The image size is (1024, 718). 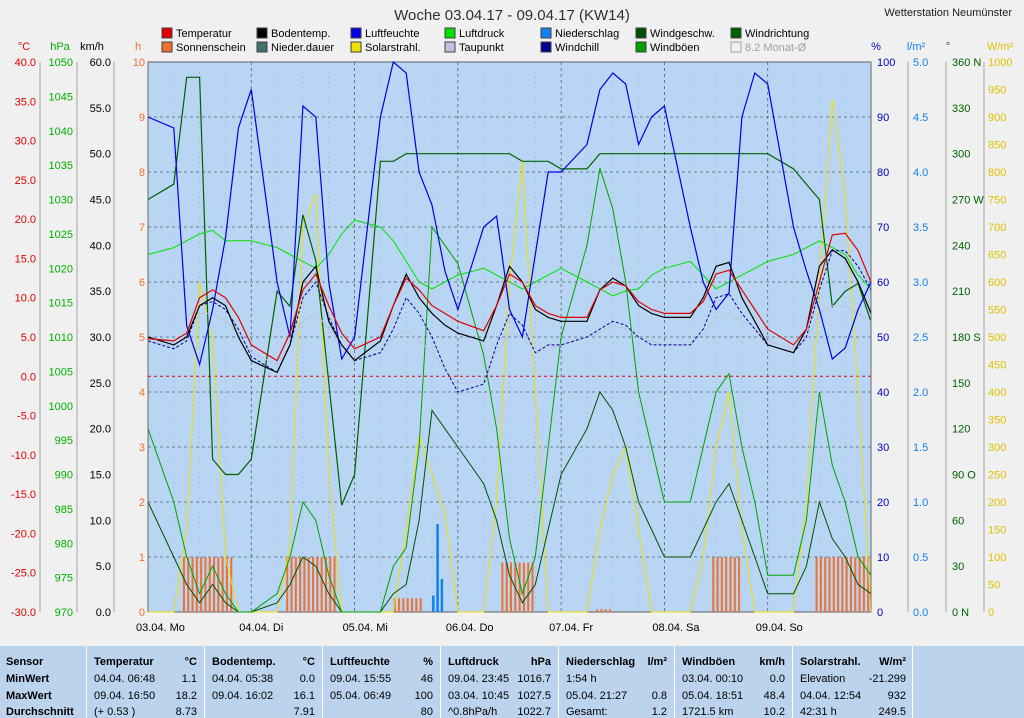 I want to click on column-header: Solarstrahl., so click(x=830, y=662).